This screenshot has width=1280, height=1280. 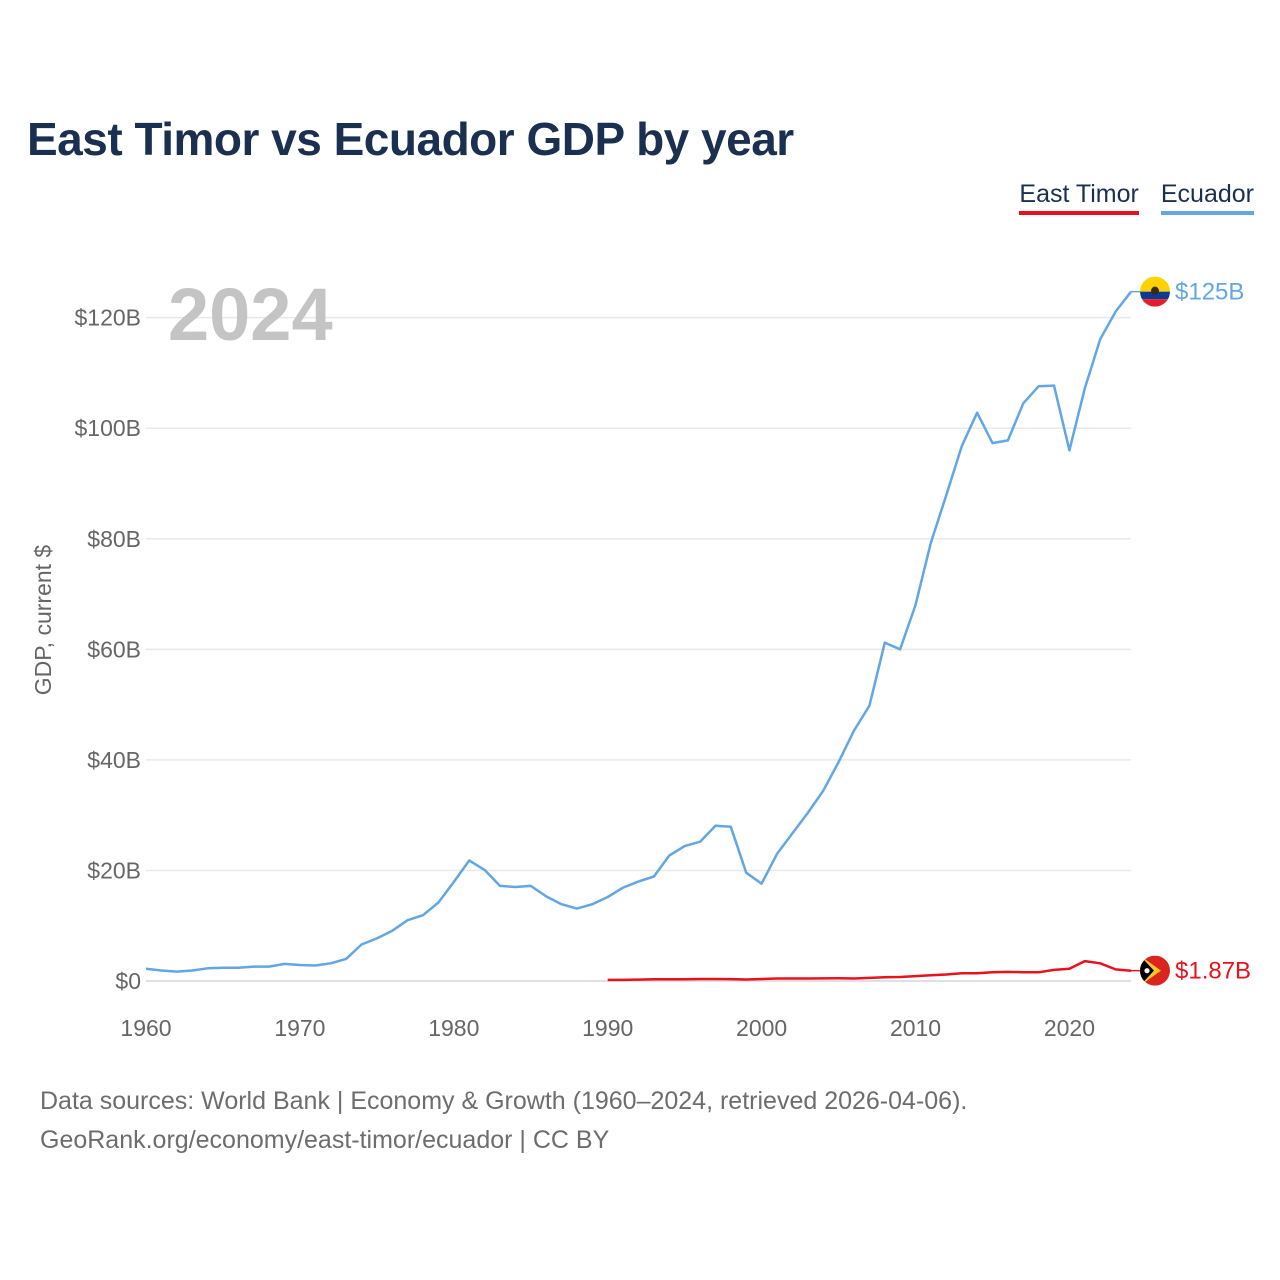 I want to click on x-tick-label: 1990, so click(x=607, y=1028).